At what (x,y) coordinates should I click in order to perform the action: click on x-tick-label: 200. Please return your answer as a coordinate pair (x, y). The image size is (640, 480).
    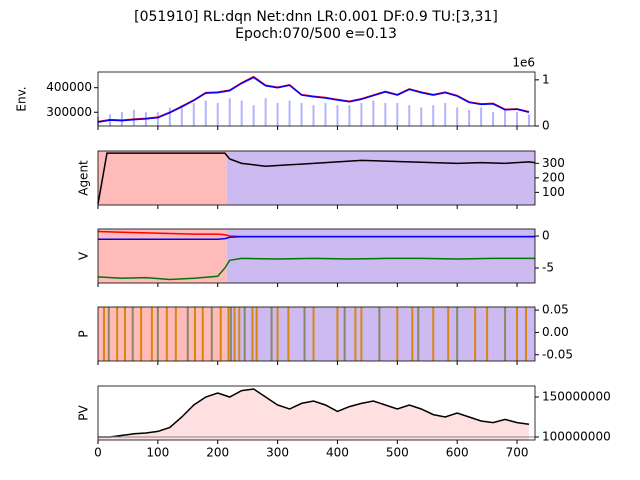
    Looking at the image, I should click on (217, 453).